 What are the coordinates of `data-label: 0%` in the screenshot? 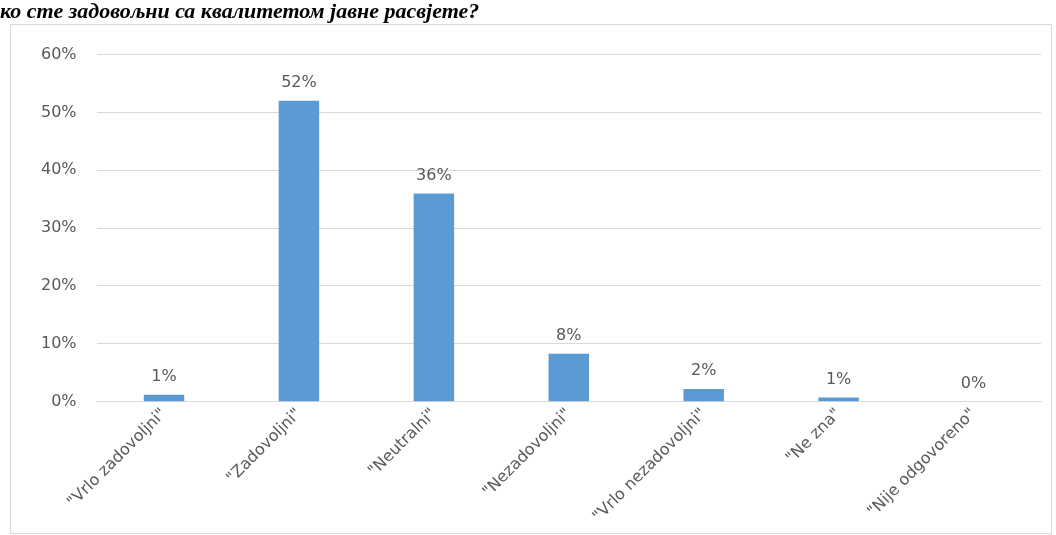 It's located at (973, 382).